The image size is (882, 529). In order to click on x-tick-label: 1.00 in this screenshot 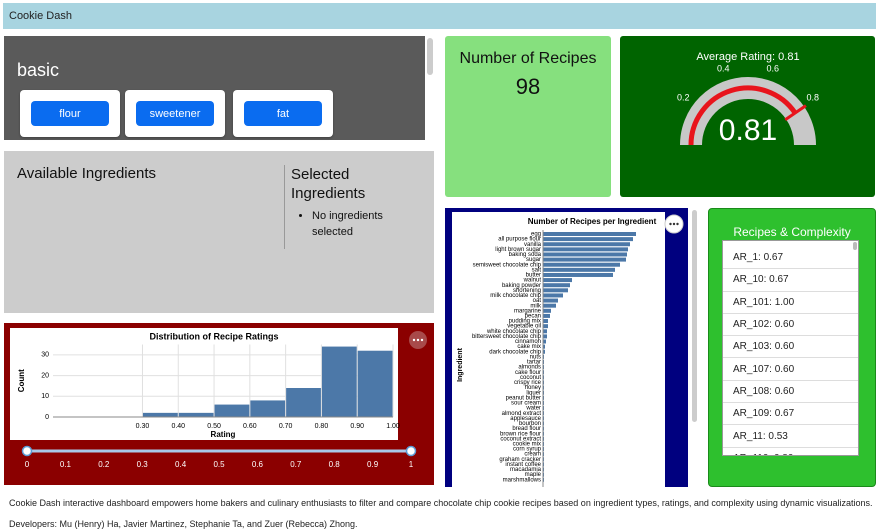, I will do `click(393, 426)`.